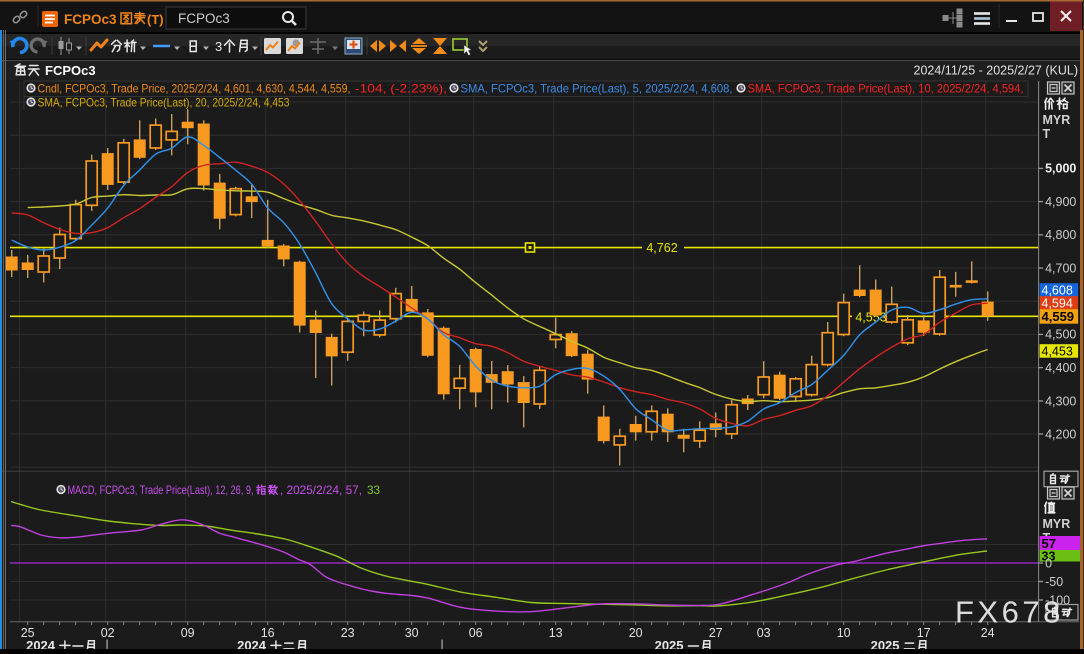  I want to click on svg-text: 10, so click(844, 633).